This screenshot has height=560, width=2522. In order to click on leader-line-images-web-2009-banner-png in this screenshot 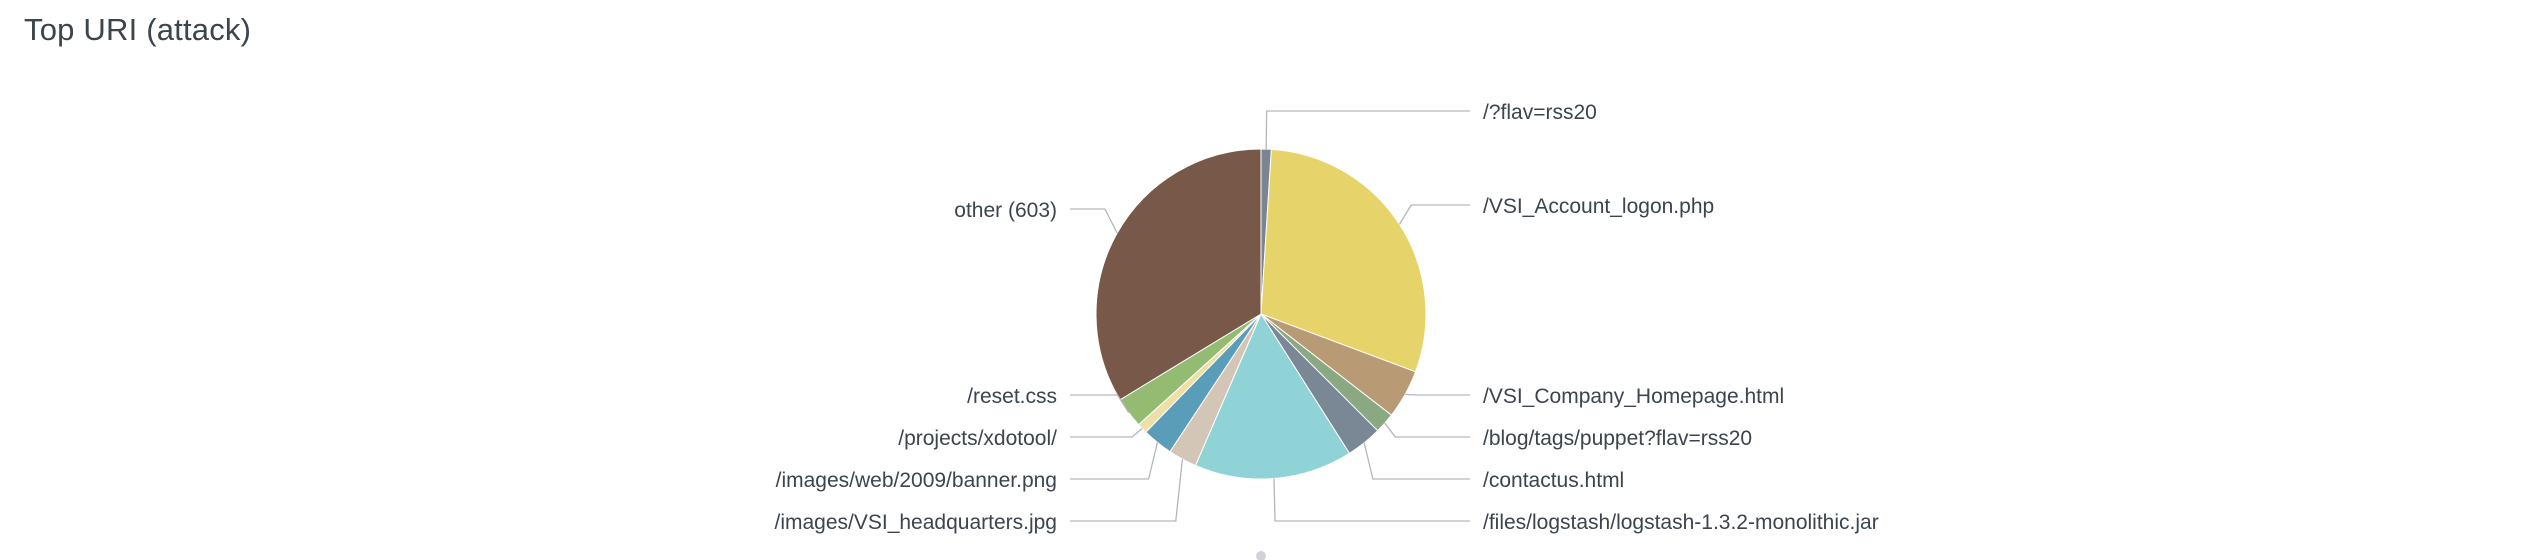, I will do `click(1114, 461)`.